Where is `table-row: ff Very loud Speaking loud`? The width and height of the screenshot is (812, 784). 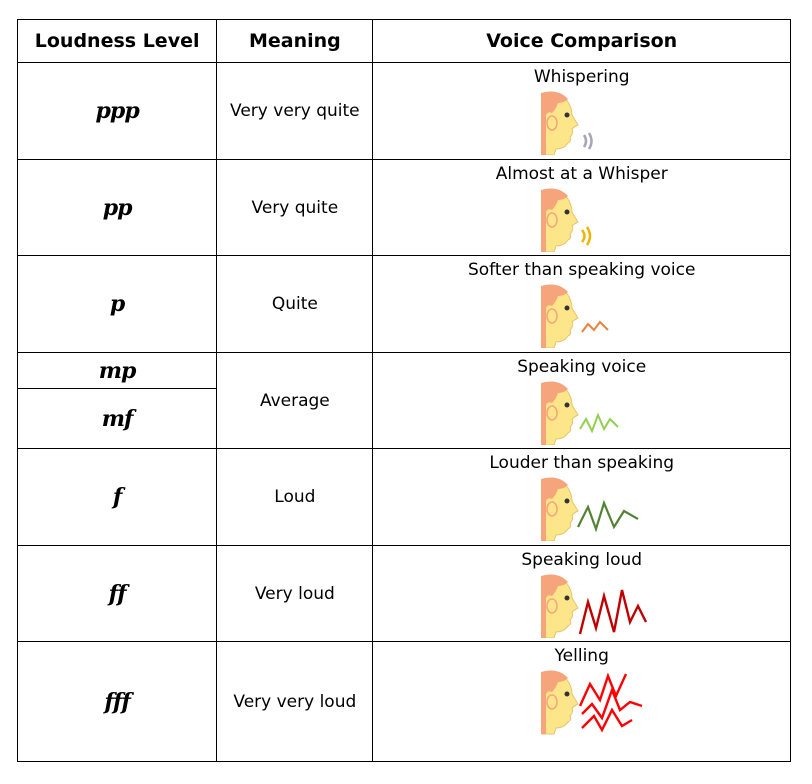 table-row: ff Very loud Speaking loud is located at coordinates (403, 593).